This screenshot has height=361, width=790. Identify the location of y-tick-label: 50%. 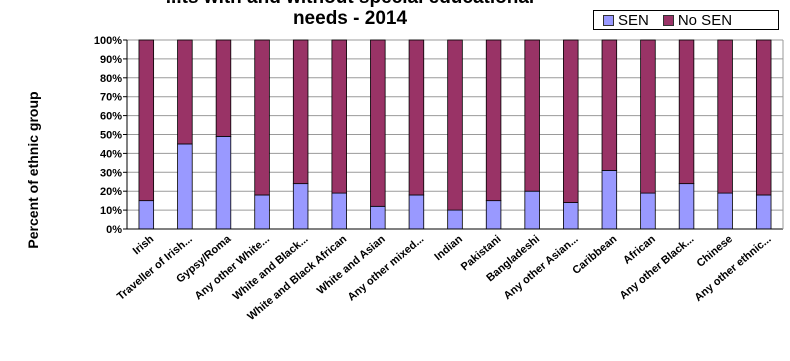
(111, 136).